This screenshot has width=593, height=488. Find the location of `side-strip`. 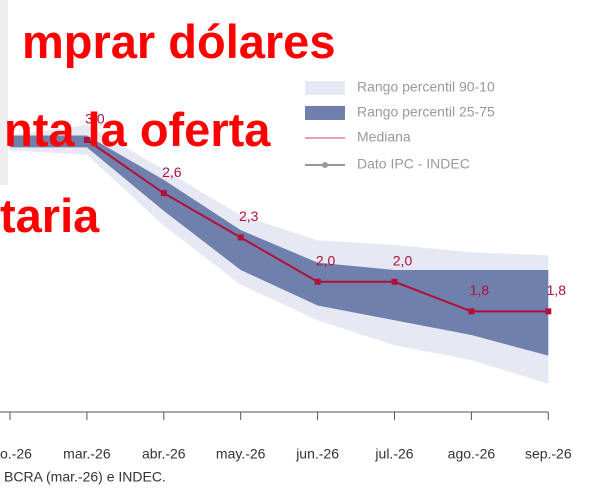

side-strip is located at coordinates (4, 92).